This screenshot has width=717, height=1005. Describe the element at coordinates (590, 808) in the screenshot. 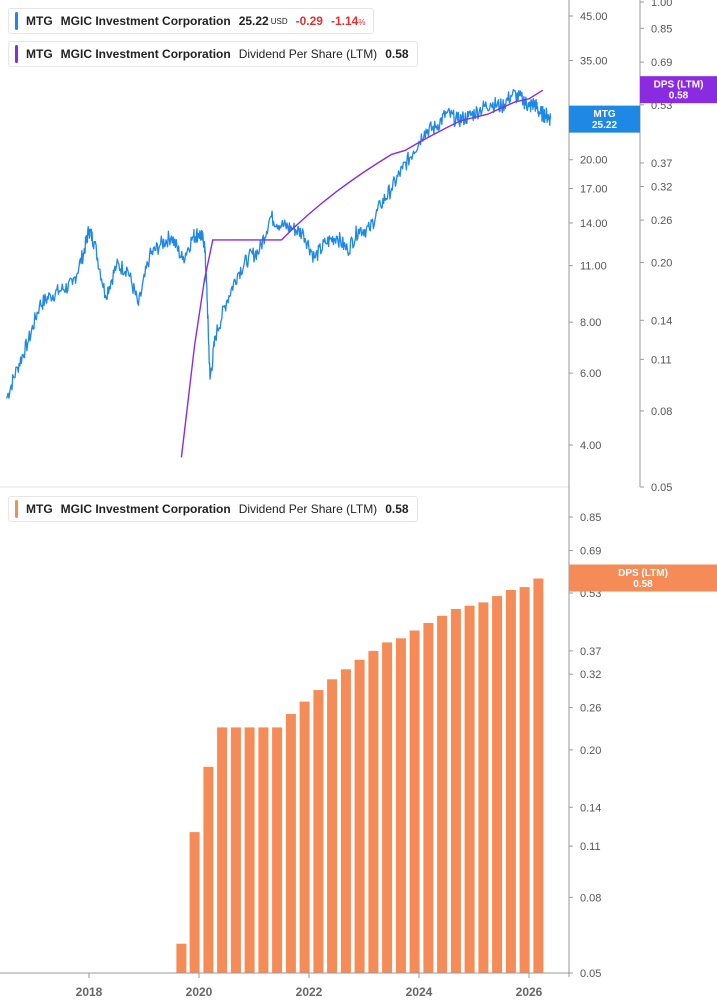

I see `dps-bottom-tick-label: 0.14` at that location.